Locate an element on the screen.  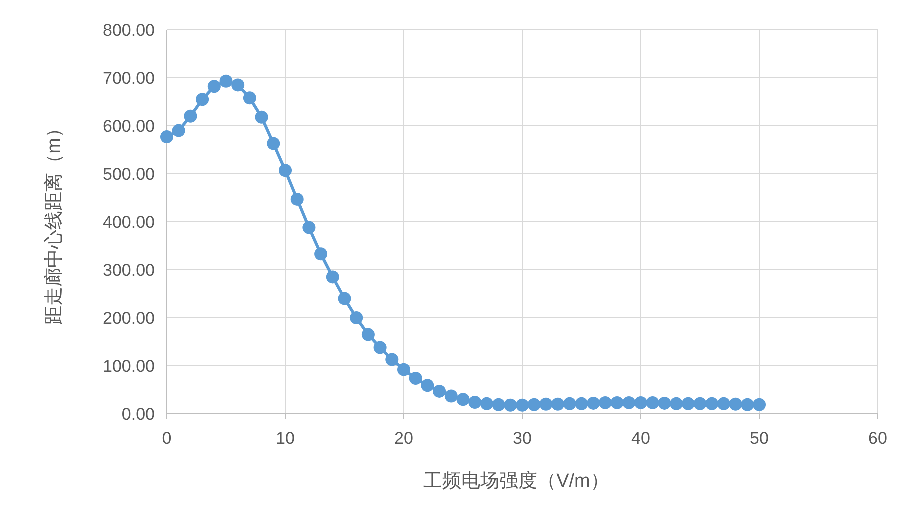
x-tick-label: 60 is located at coordinates (878, 438).